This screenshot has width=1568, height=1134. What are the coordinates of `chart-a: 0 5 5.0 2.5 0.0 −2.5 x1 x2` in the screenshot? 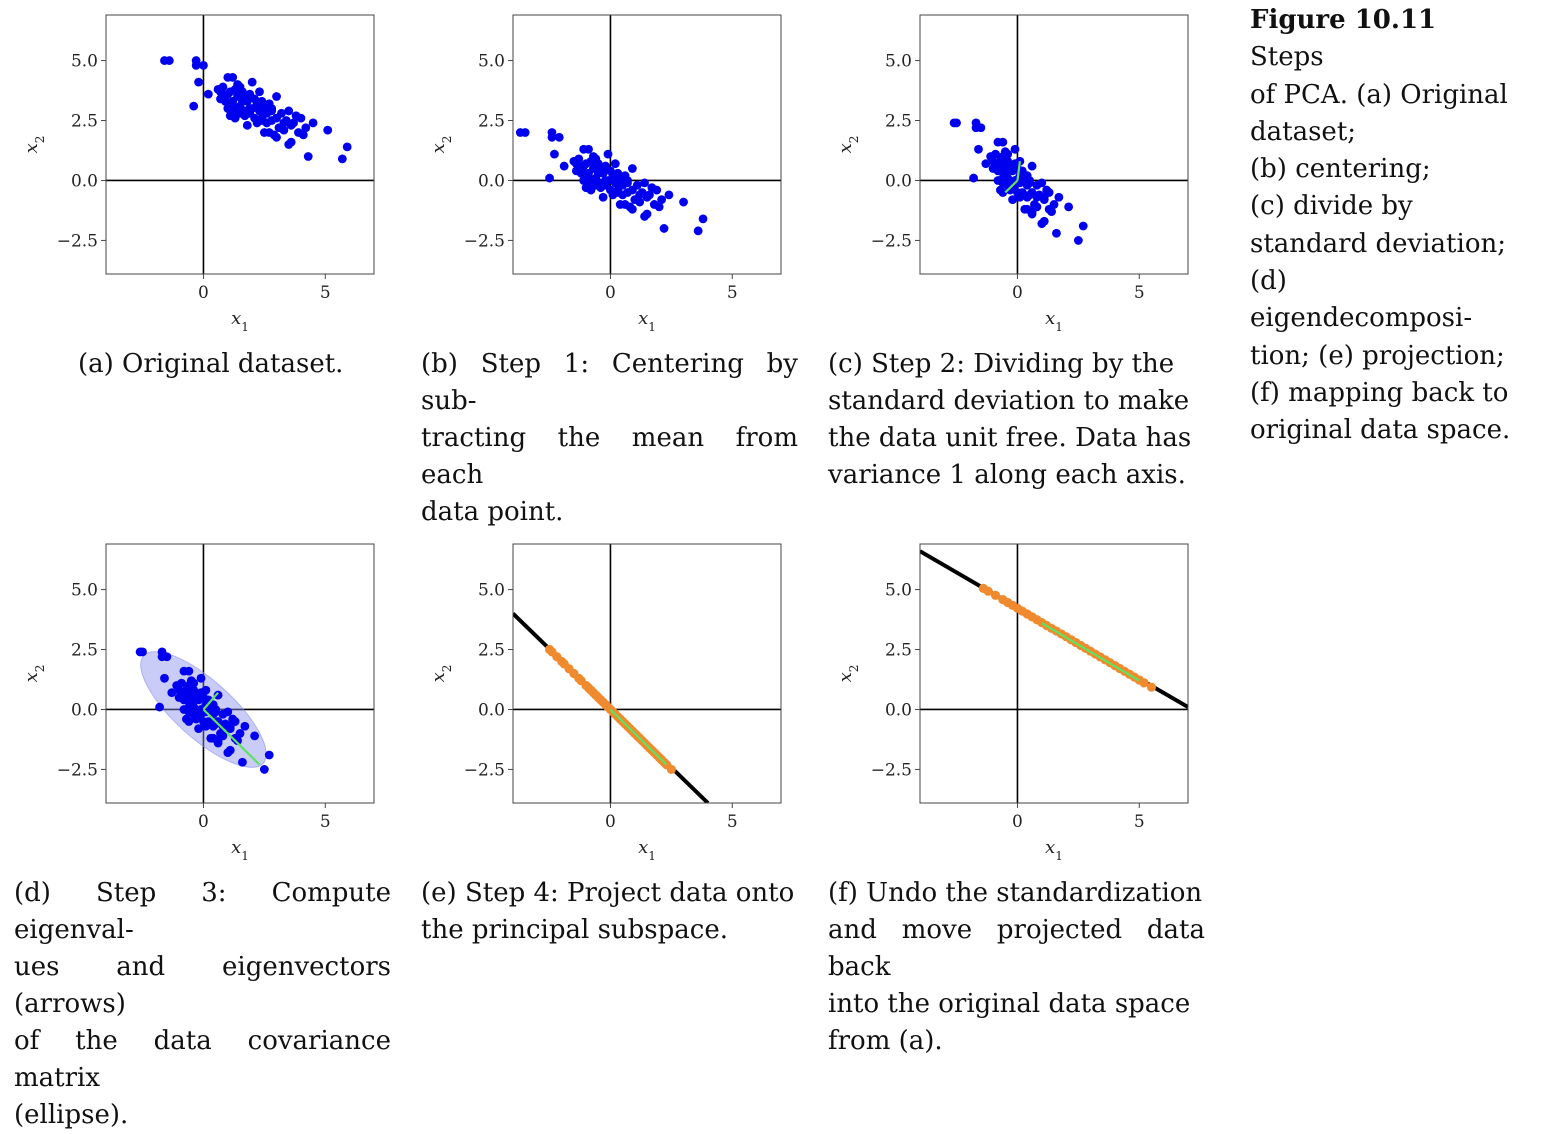 It's located at (198, 174).